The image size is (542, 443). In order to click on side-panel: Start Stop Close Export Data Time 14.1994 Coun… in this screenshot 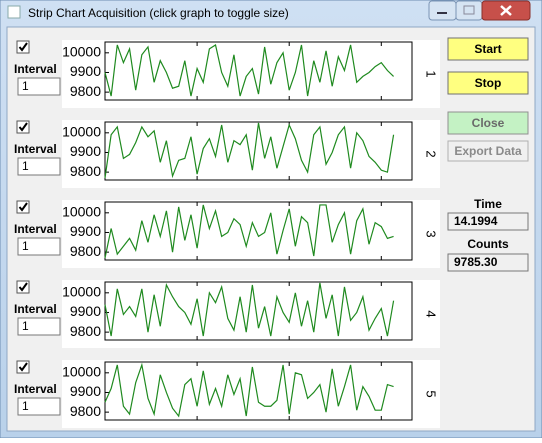, I will do `click(488, 154)`.